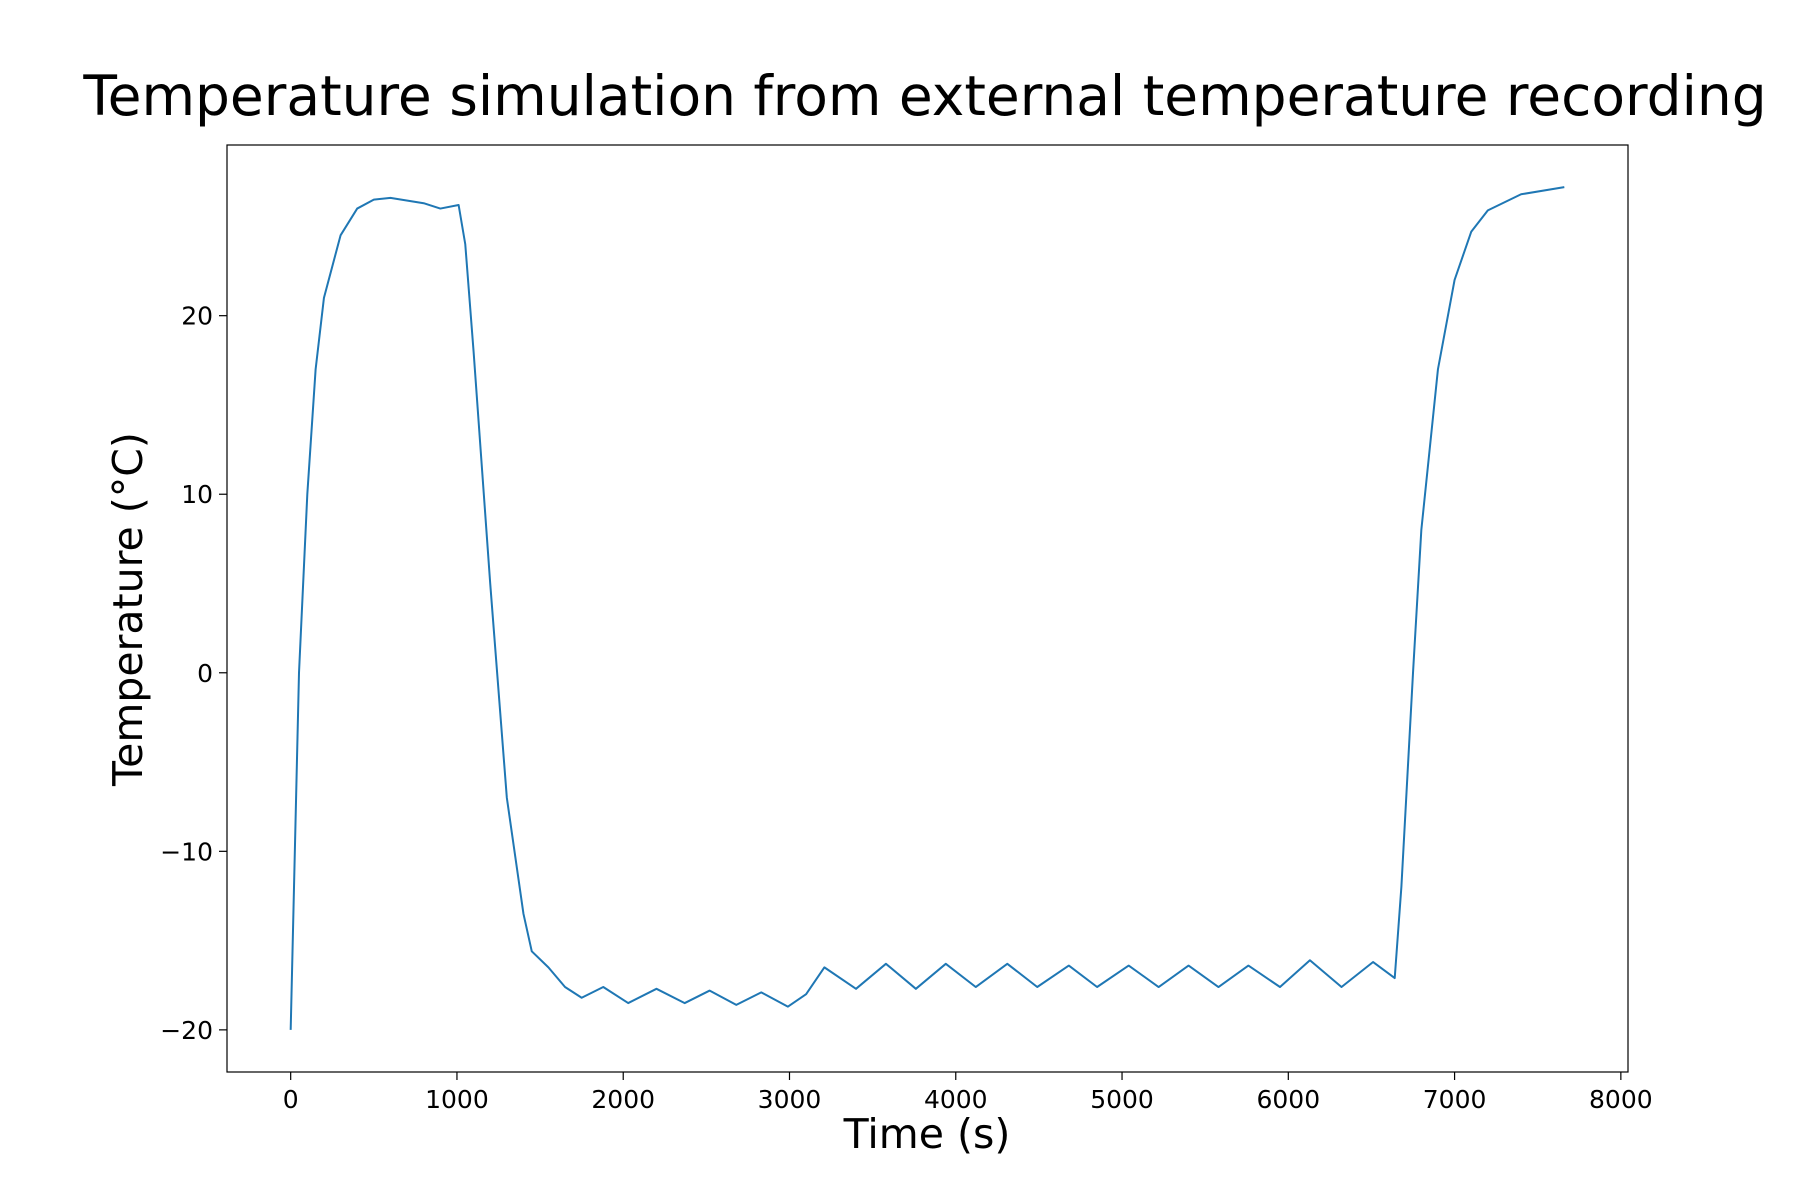  Describe the element at coordinates (1455, 1099) in the screenshot. I see `x-tick-label: 7000` at that location.